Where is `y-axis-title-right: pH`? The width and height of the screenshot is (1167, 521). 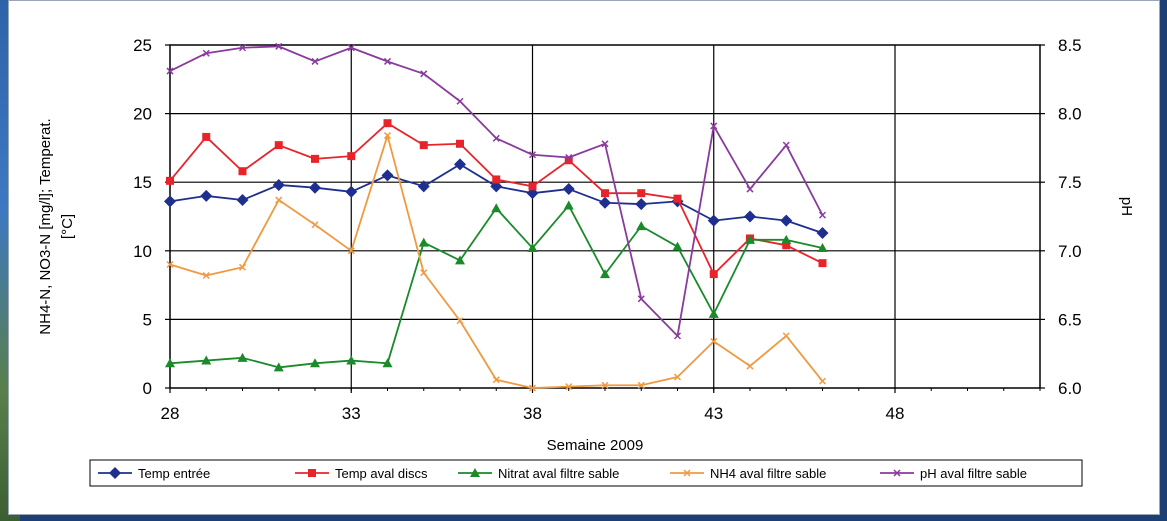
y-axis-title-right: pH is located at coordinates (1126, 206).